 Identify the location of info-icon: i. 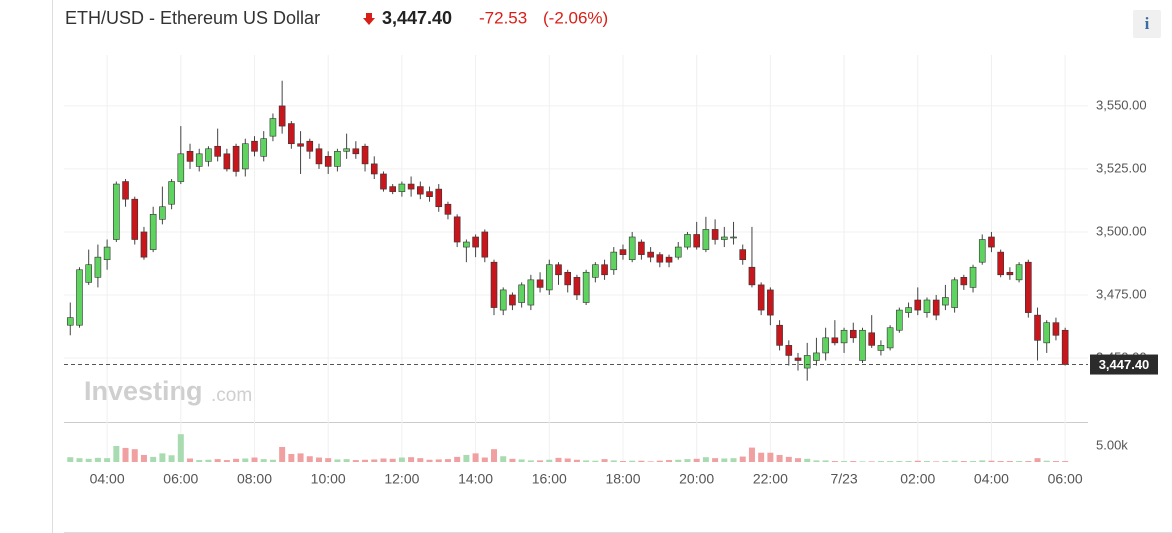
(1147, 23).